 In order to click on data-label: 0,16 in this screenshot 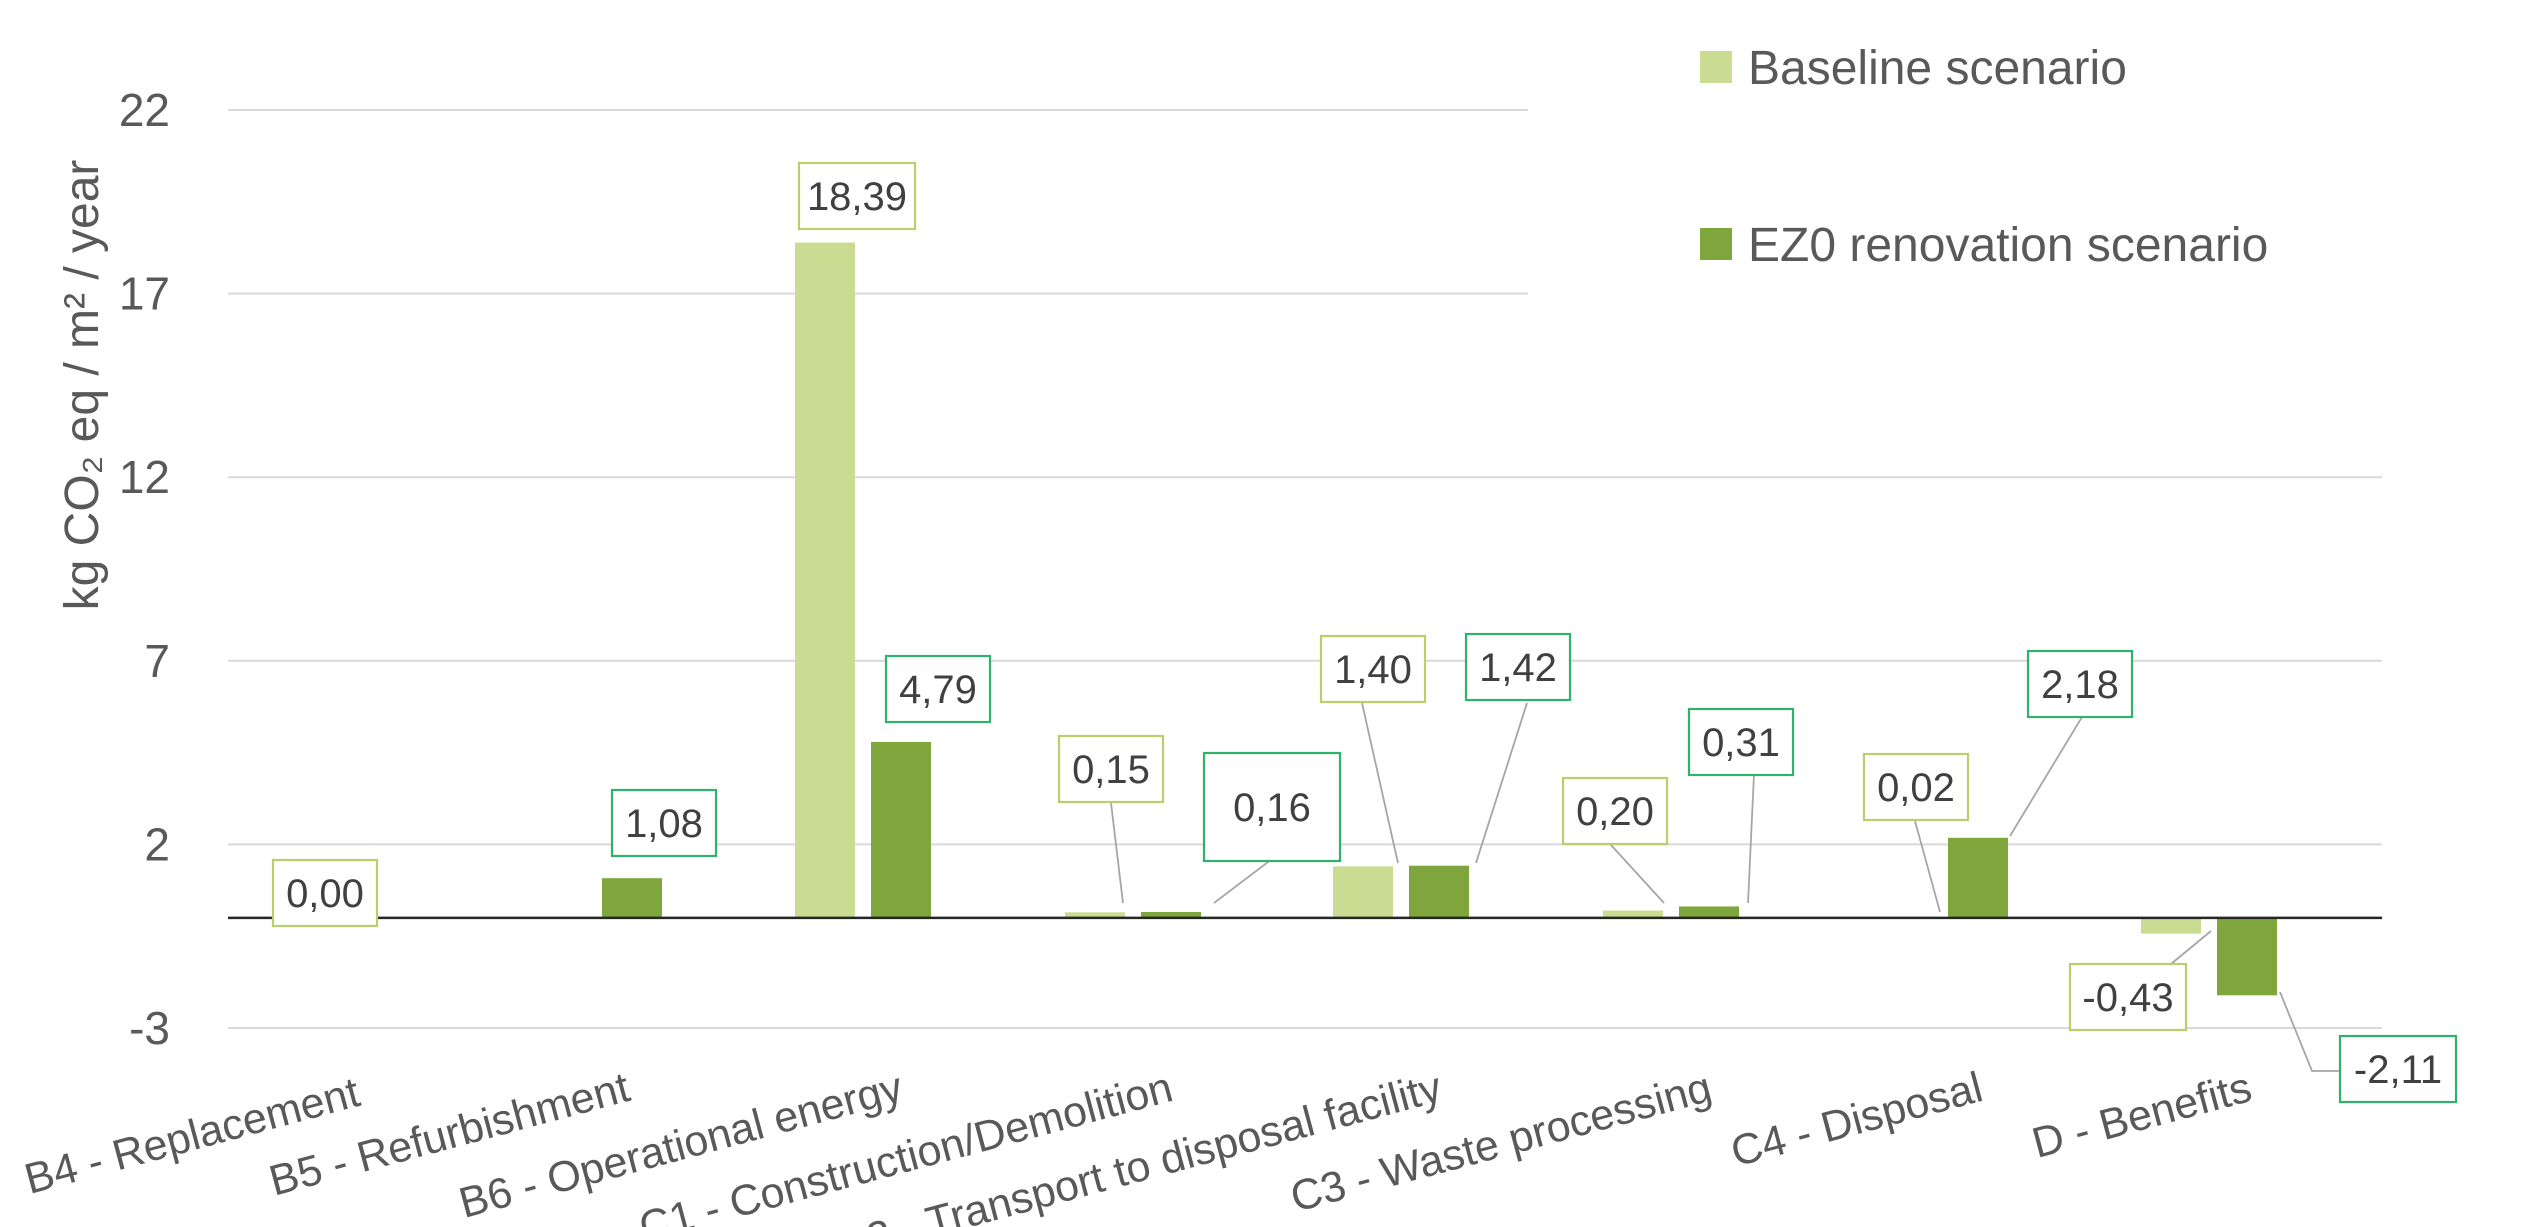, I will do `click(1272, 808)`.